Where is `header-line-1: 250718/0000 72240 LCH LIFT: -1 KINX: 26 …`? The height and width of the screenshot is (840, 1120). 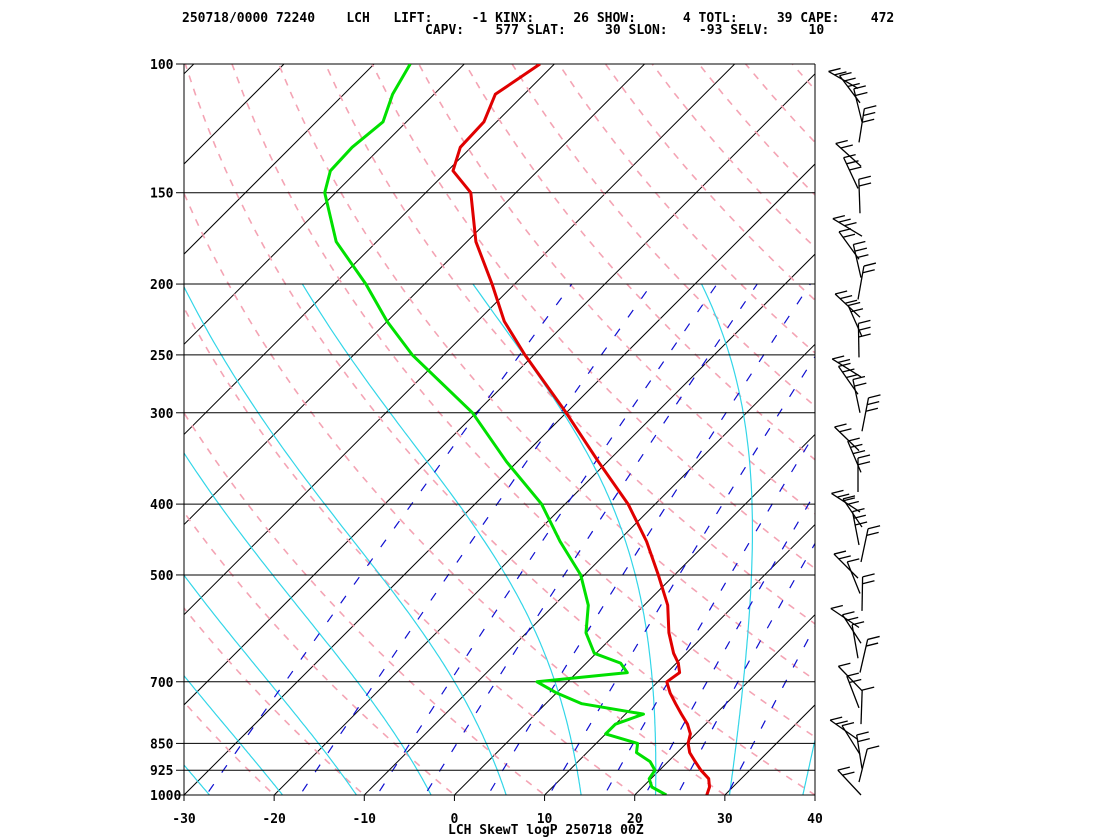
header-line-1: 250718/0000 72240 LCH LIFT: -1 KINX: 26 … is located at coordinates (538, 18).